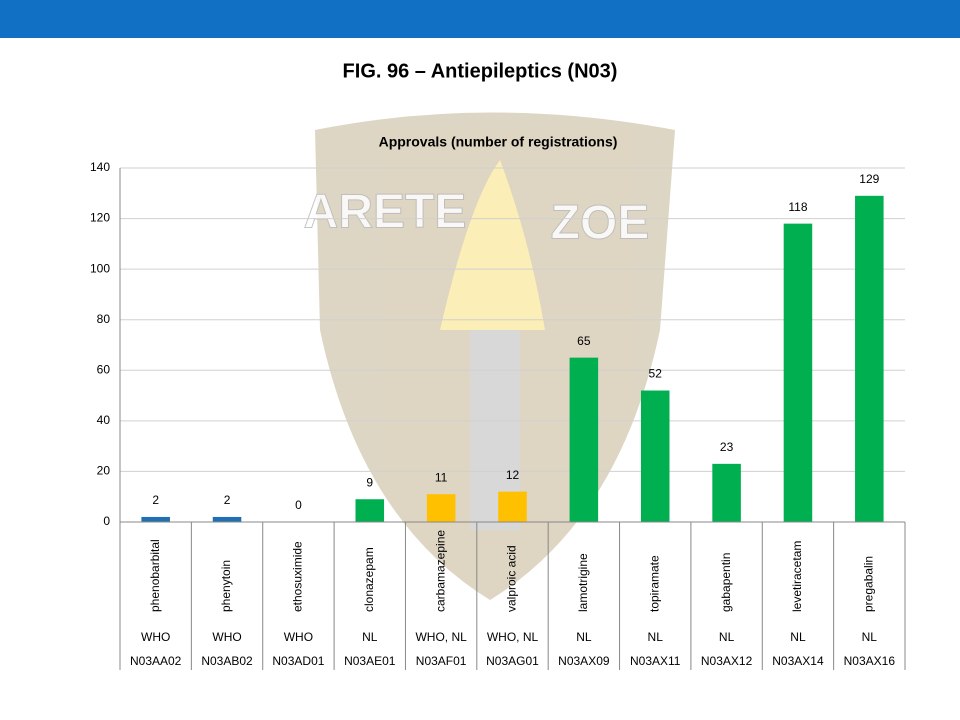  I want to click on y-tick-label: 60, so click(104, 369).